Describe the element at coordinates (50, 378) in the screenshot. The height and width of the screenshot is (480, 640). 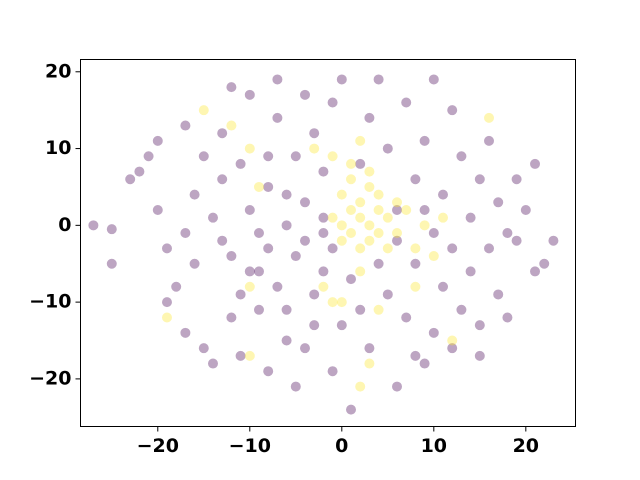
I see `y-tick-label: −20` at that location.